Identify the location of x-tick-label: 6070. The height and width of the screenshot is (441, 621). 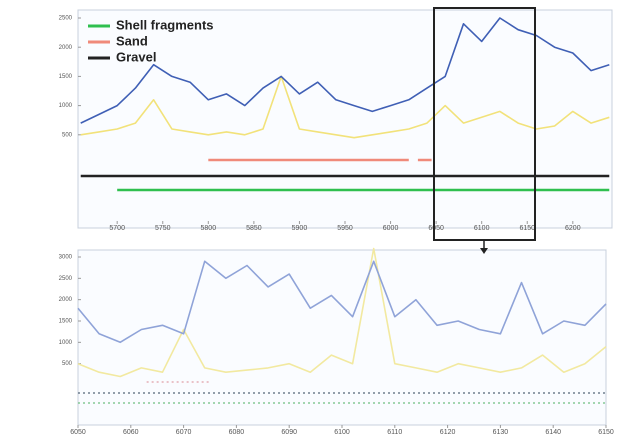
(184, 432).